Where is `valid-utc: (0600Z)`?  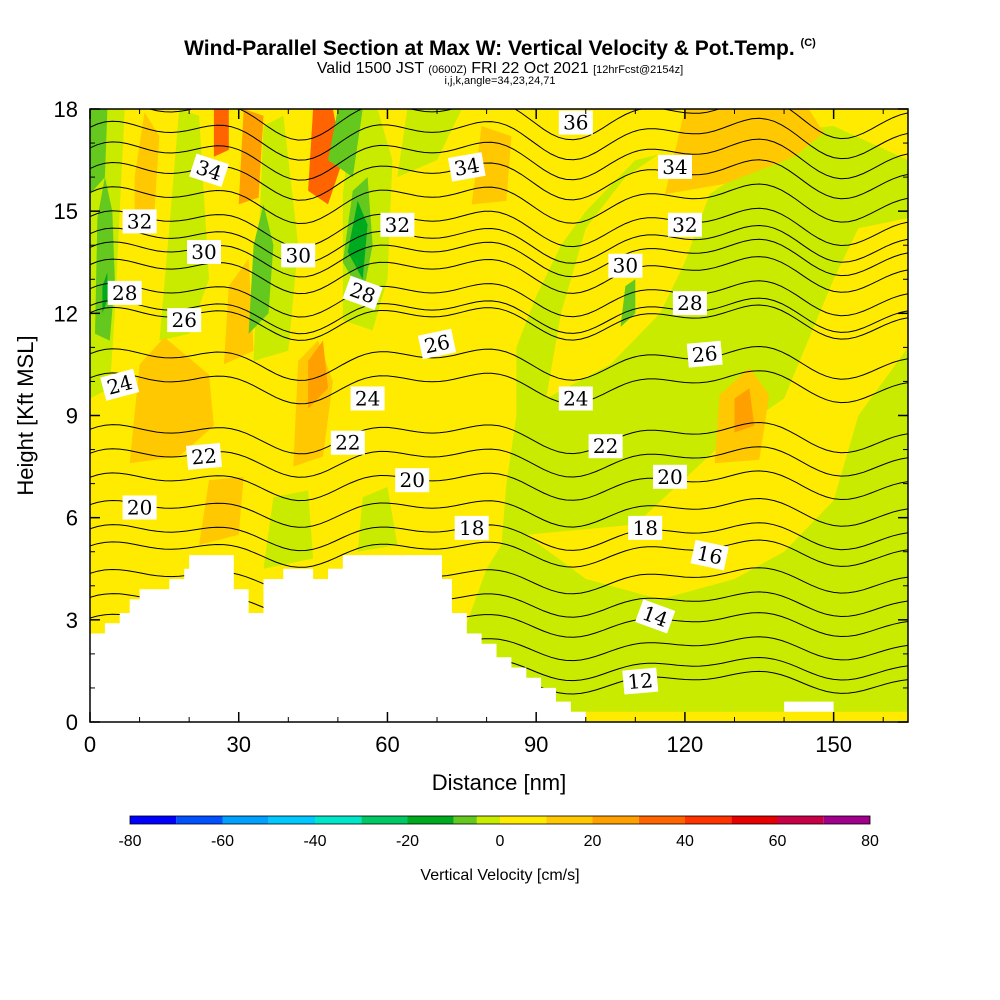
valid-utc: (0600Z) is located at coordinates (447, 70).